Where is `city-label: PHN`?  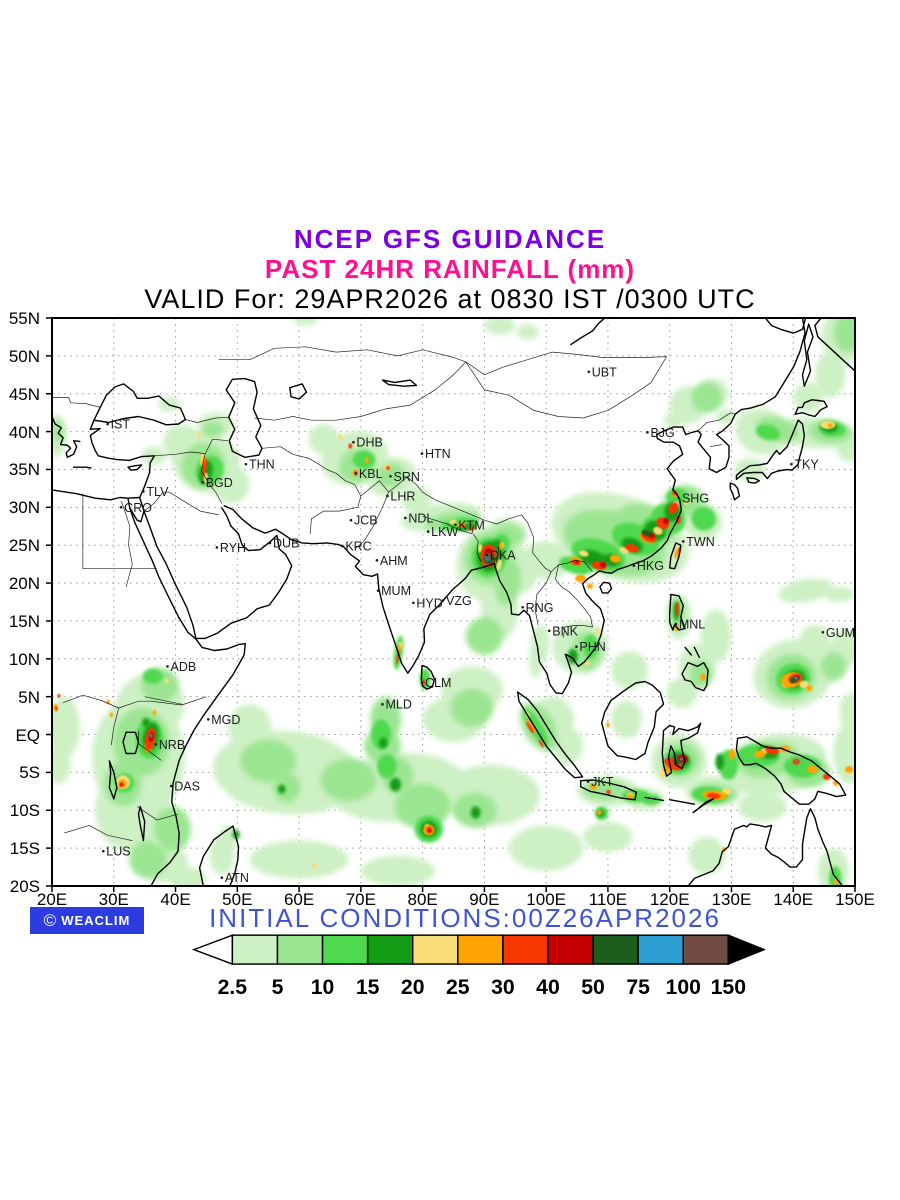 city-label: PHN is located at coordinates (592, 647).